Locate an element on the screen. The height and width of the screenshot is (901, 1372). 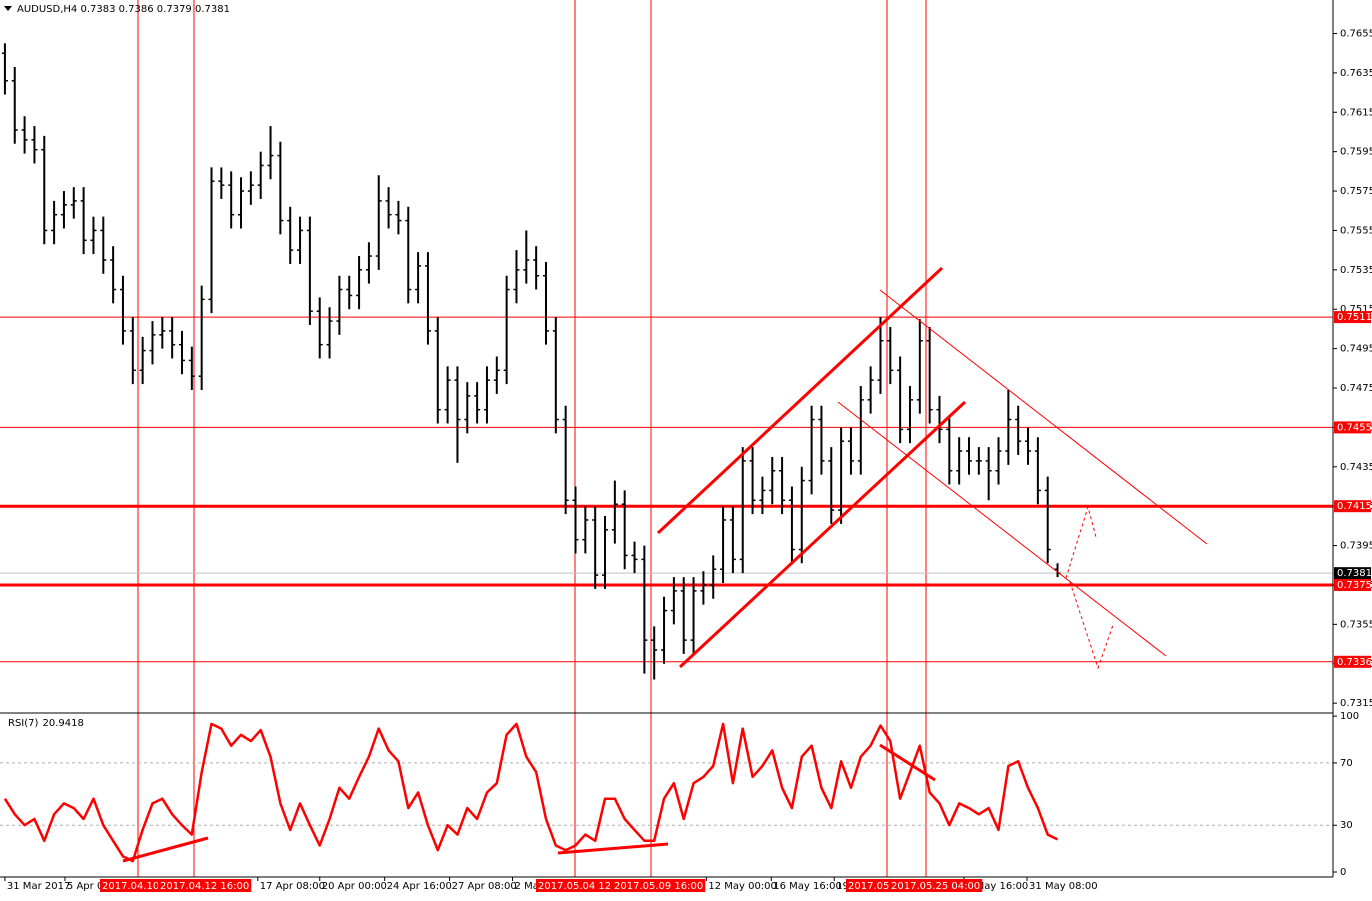
y-tick-label: 0.7495 is located at coordinates (1356, 349).